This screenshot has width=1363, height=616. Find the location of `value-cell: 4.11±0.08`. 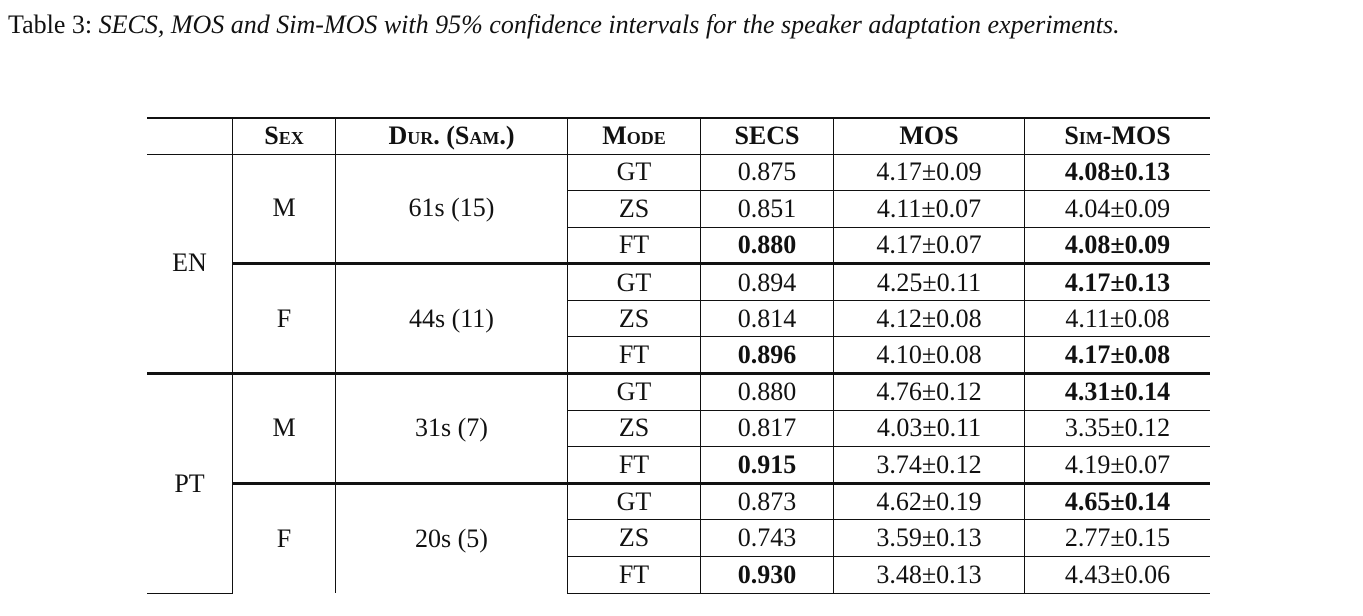

value-cell: 4.11±0.08 is located at coordinates (1117, 318).